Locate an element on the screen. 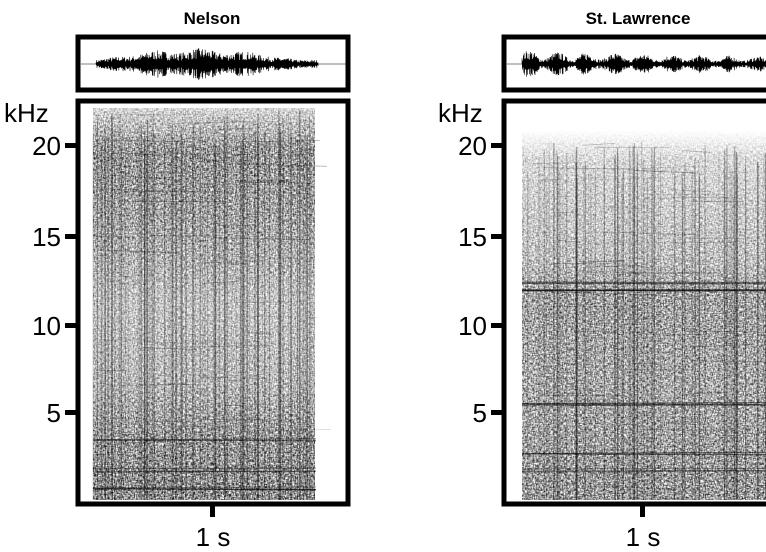 The width and height of the screenshot is (766, 552). panel-title: Nelson is located at coordinates (212, 18).